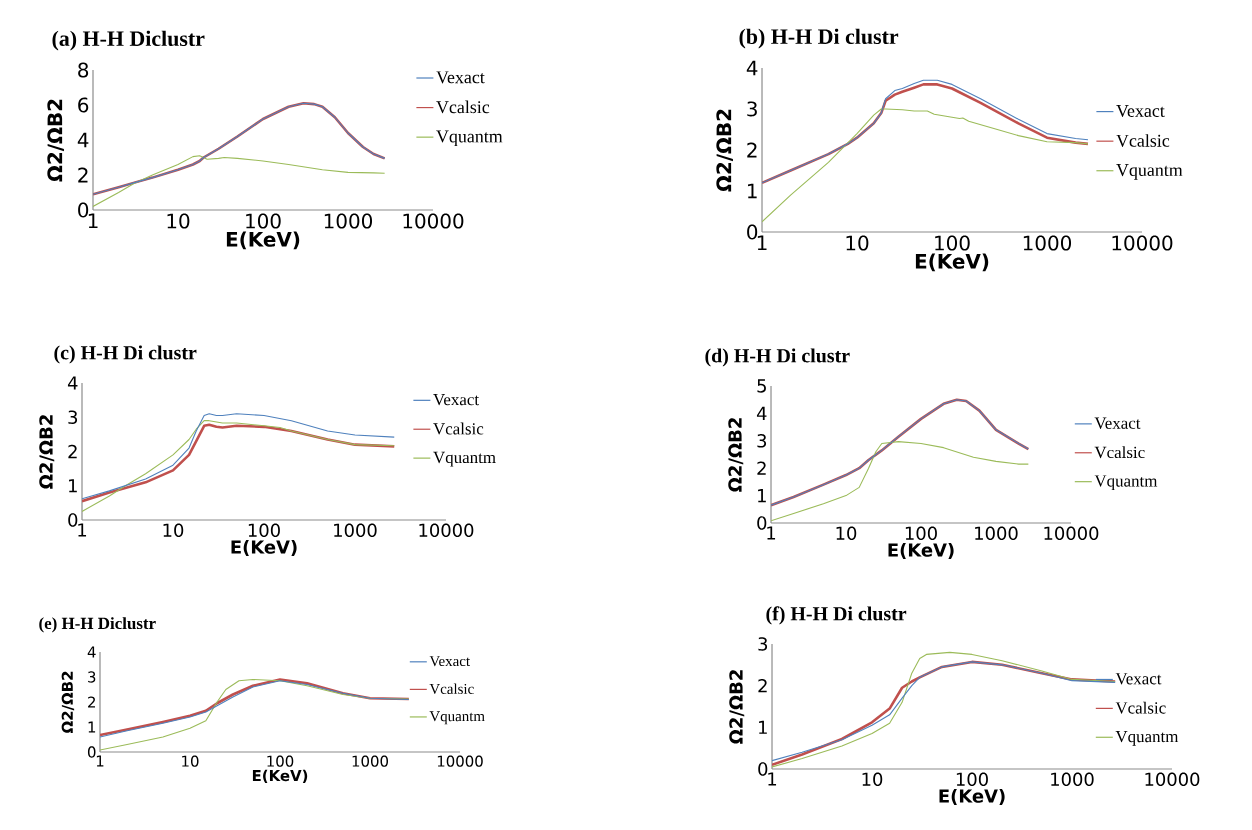  What do you see at coordinates (128, 40) in the screenshot?
I see `chart-title: (a) H-H Diclustr` at bounding box center [128, 40].